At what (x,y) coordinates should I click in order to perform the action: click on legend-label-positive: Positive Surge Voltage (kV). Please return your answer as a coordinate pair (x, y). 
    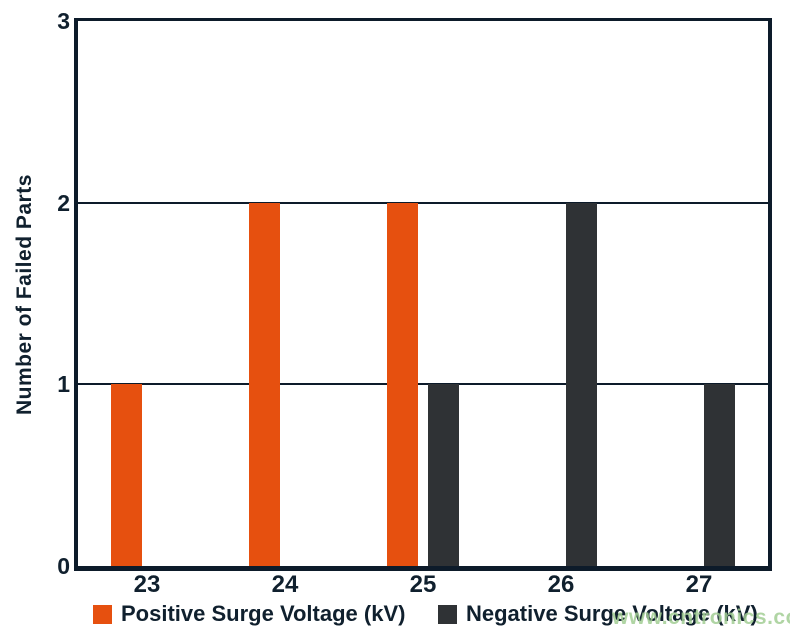
    Looking at the image, I should click on (263, 613).